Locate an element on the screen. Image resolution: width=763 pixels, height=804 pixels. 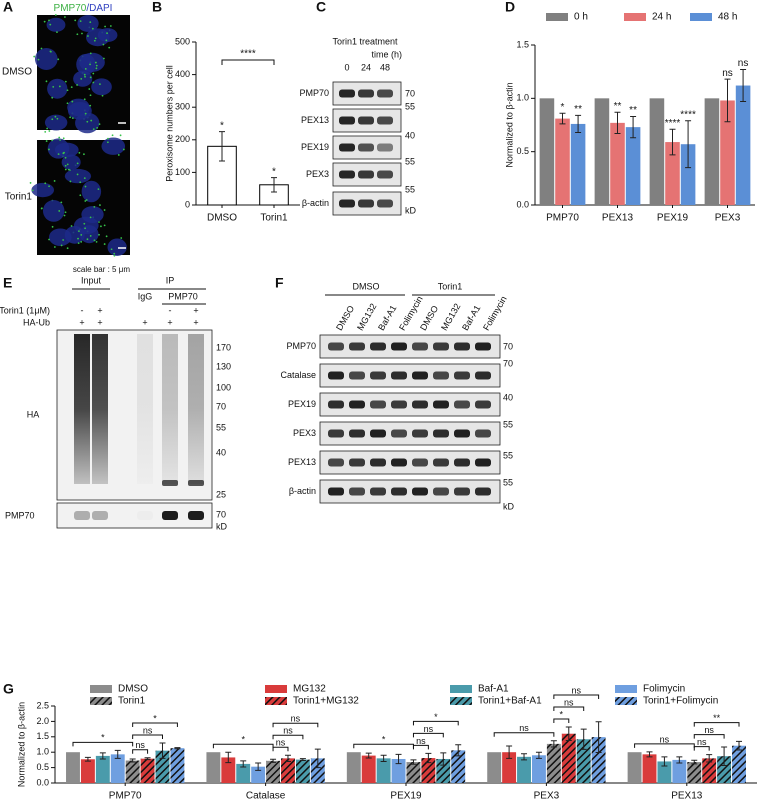
x-tick-label: PMP70 is located at coordinates (562, 218).